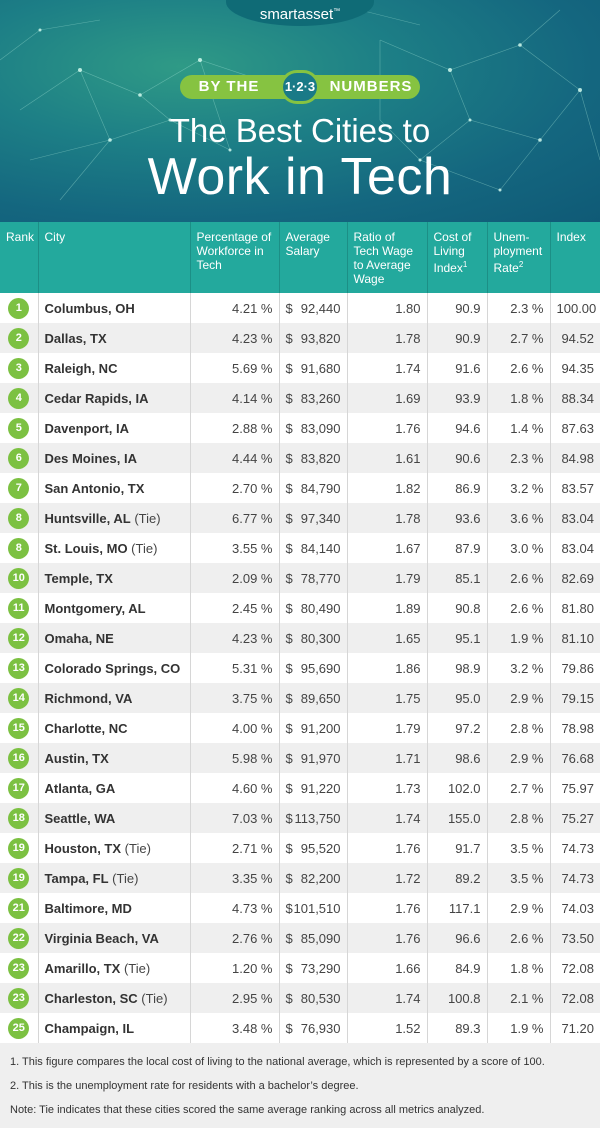  Describe the element at coordinates (152, 998) in the screenshot. I see `tie-label: (Tie)` at that location.